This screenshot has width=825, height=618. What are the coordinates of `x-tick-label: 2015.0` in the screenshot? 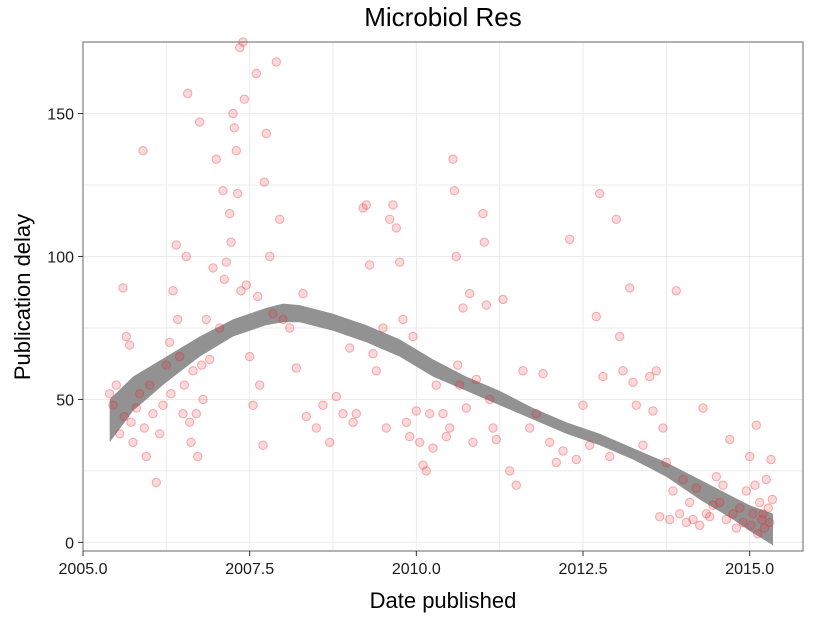 It's located at (749, 569).